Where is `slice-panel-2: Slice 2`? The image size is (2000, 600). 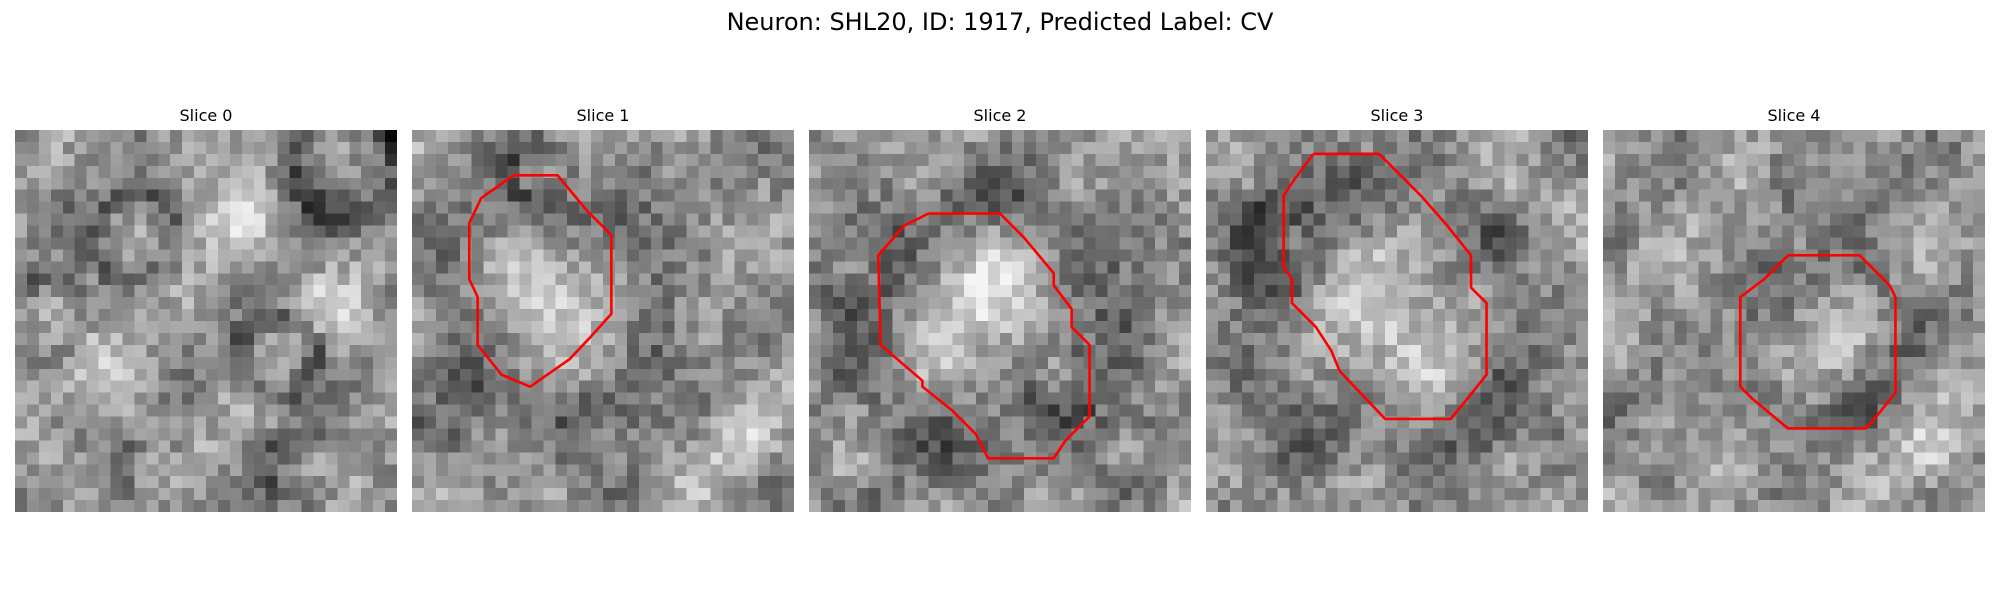 slice-panel-2: Slice 2 is located at coordinates (1000, 308).